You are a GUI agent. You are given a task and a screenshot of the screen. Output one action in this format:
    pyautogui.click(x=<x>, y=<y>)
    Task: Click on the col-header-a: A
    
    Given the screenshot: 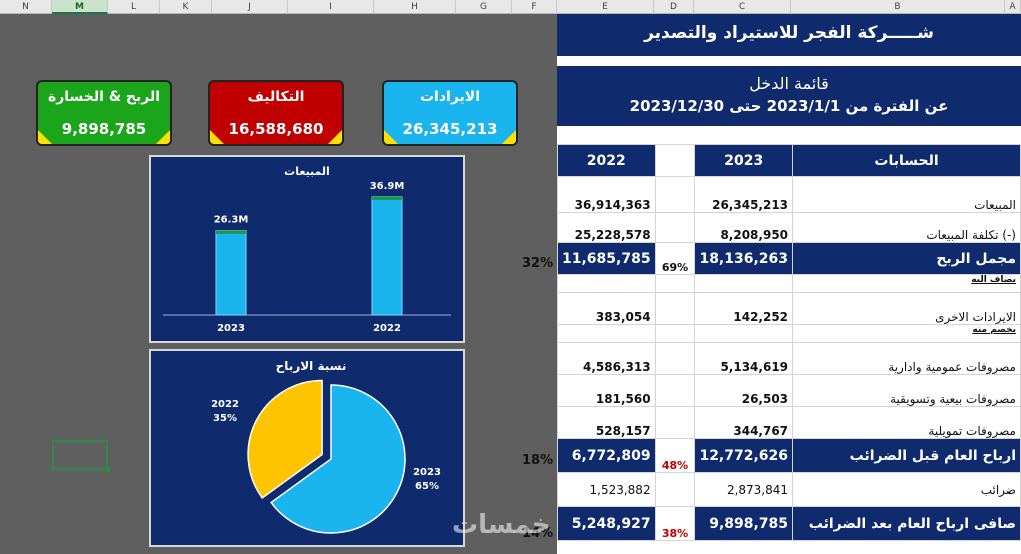 What is the action you would take?
    pyautogui.click(x=1013, y=7)
    